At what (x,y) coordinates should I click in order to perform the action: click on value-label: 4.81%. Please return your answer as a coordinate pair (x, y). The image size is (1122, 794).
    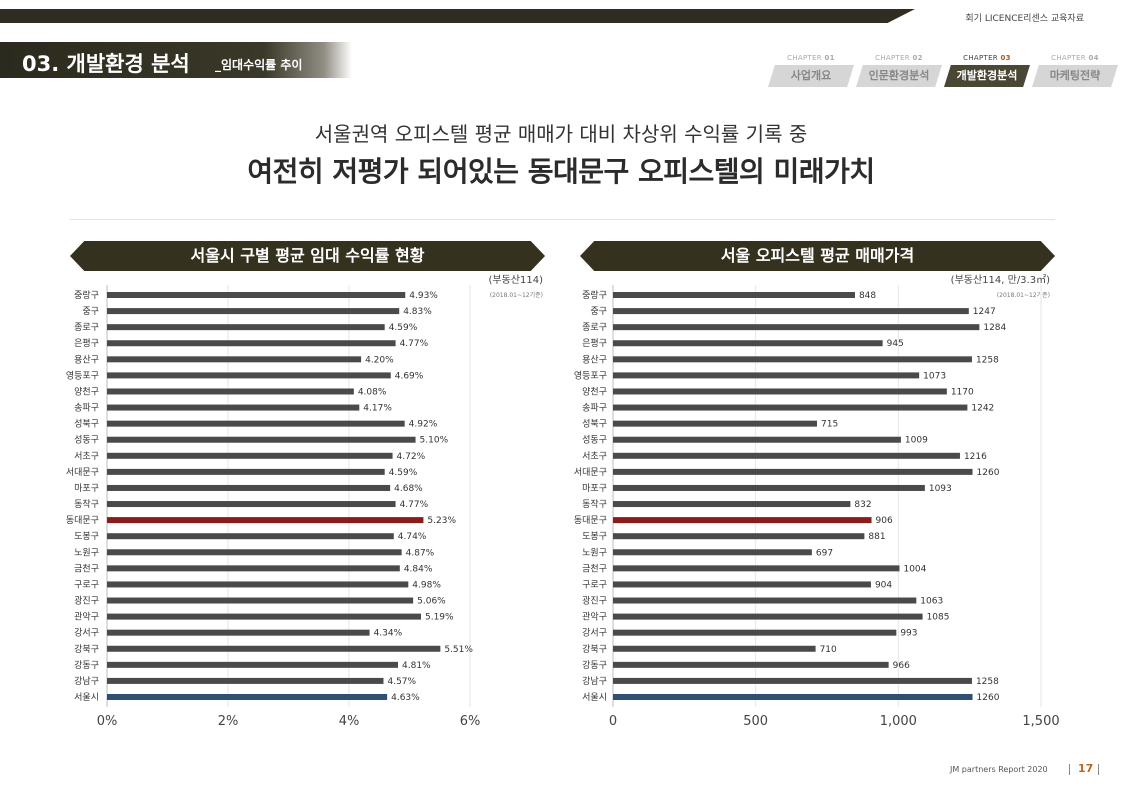
    Looking at the image, I should click on (416, 666).